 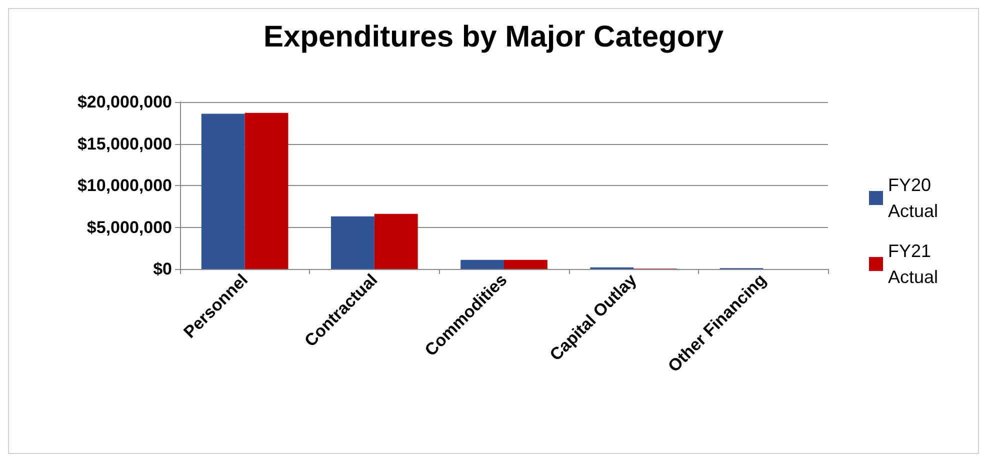 I want to click on y-tick-label: $0, so click(x=162, y=269).